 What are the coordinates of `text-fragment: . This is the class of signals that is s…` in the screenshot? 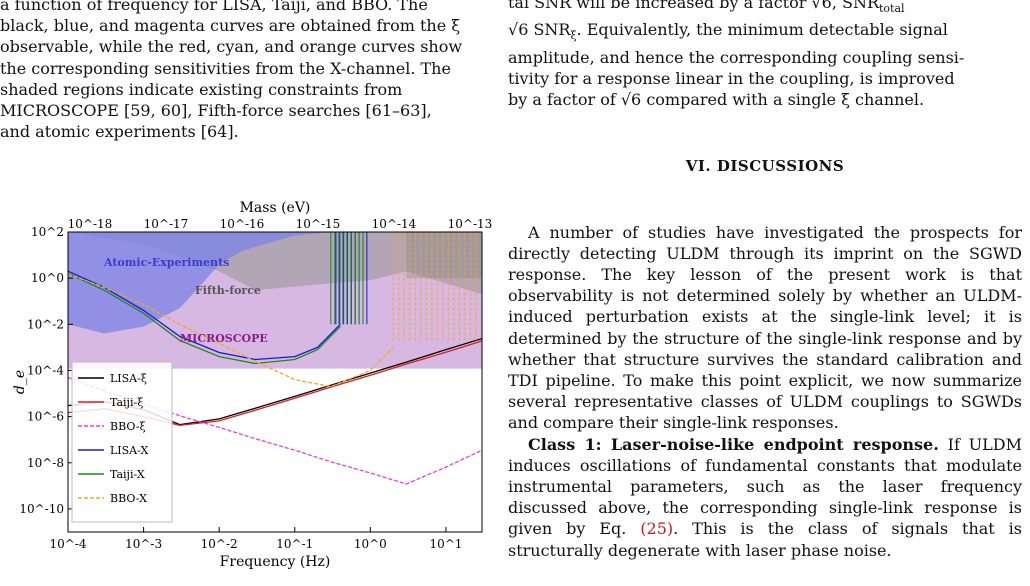 It's located at (765, 539).